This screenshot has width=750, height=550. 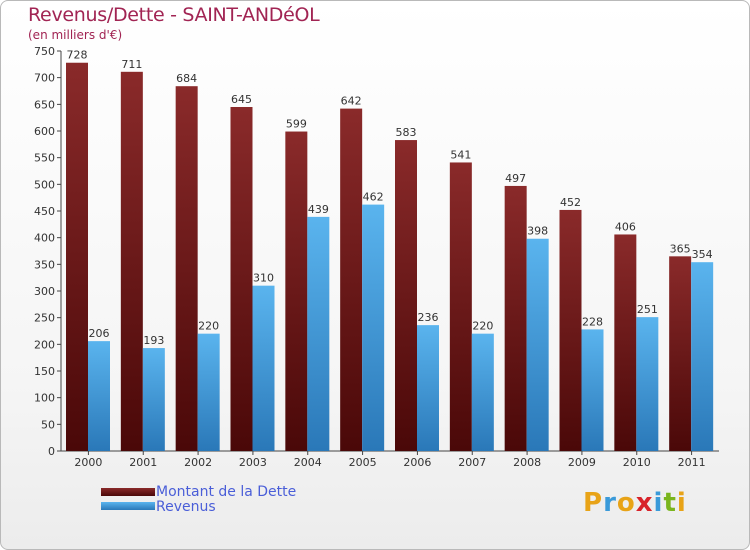 I want to click on data-label-debt: 497, so click(x=515, y=178).